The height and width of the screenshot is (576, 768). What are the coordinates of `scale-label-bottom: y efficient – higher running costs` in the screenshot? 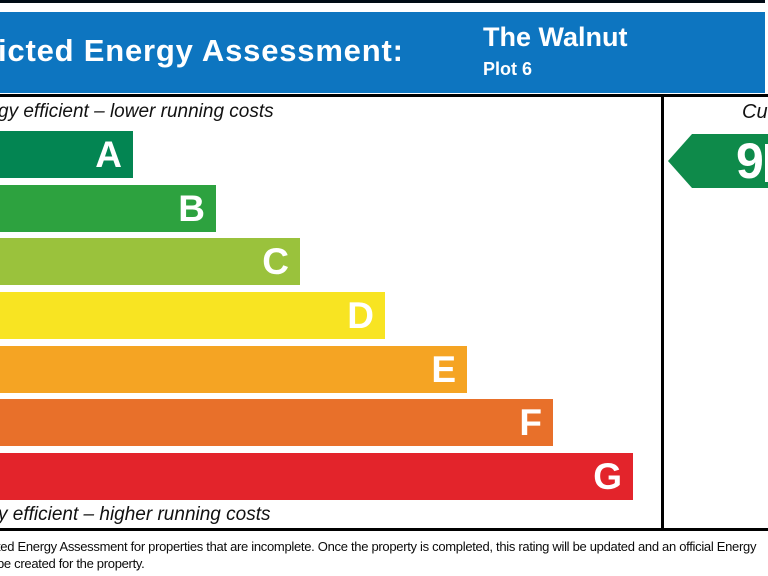 It's located at (135, 514).